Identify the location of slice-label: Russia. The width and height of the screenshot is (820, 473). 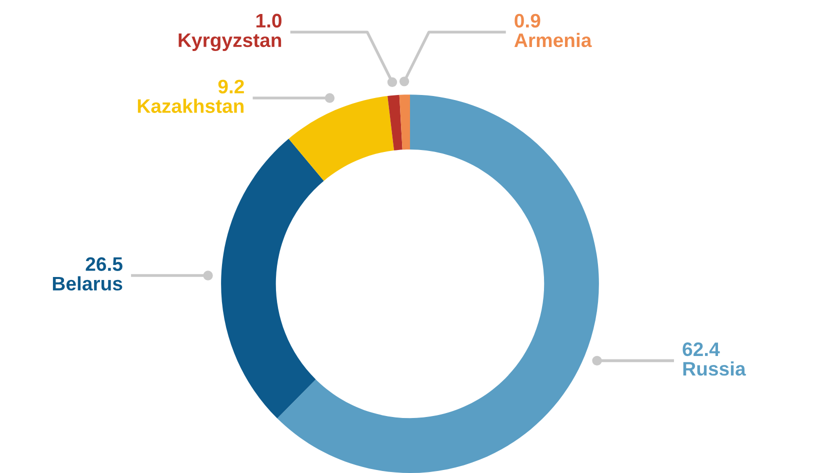
(714, 368).